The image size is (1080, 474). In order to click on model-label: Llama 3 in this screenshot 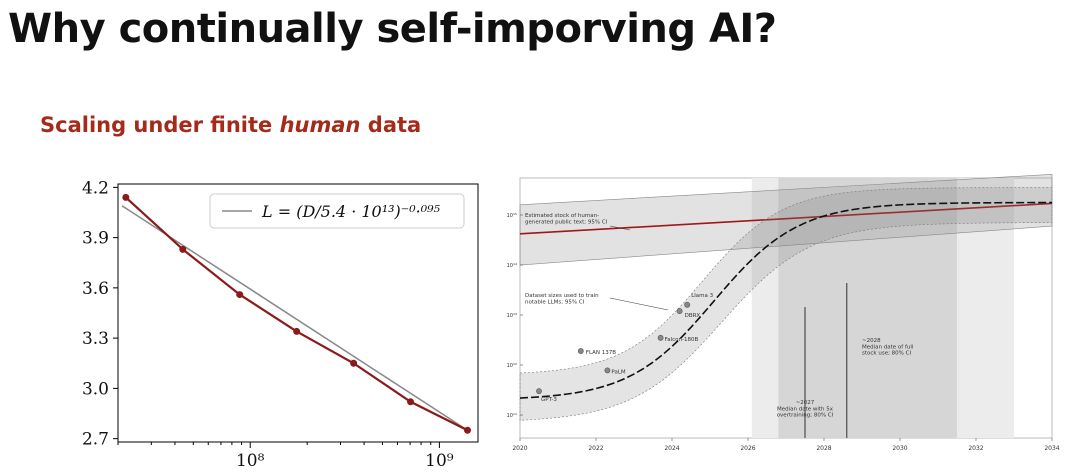, I will do `click(702, 296)`.